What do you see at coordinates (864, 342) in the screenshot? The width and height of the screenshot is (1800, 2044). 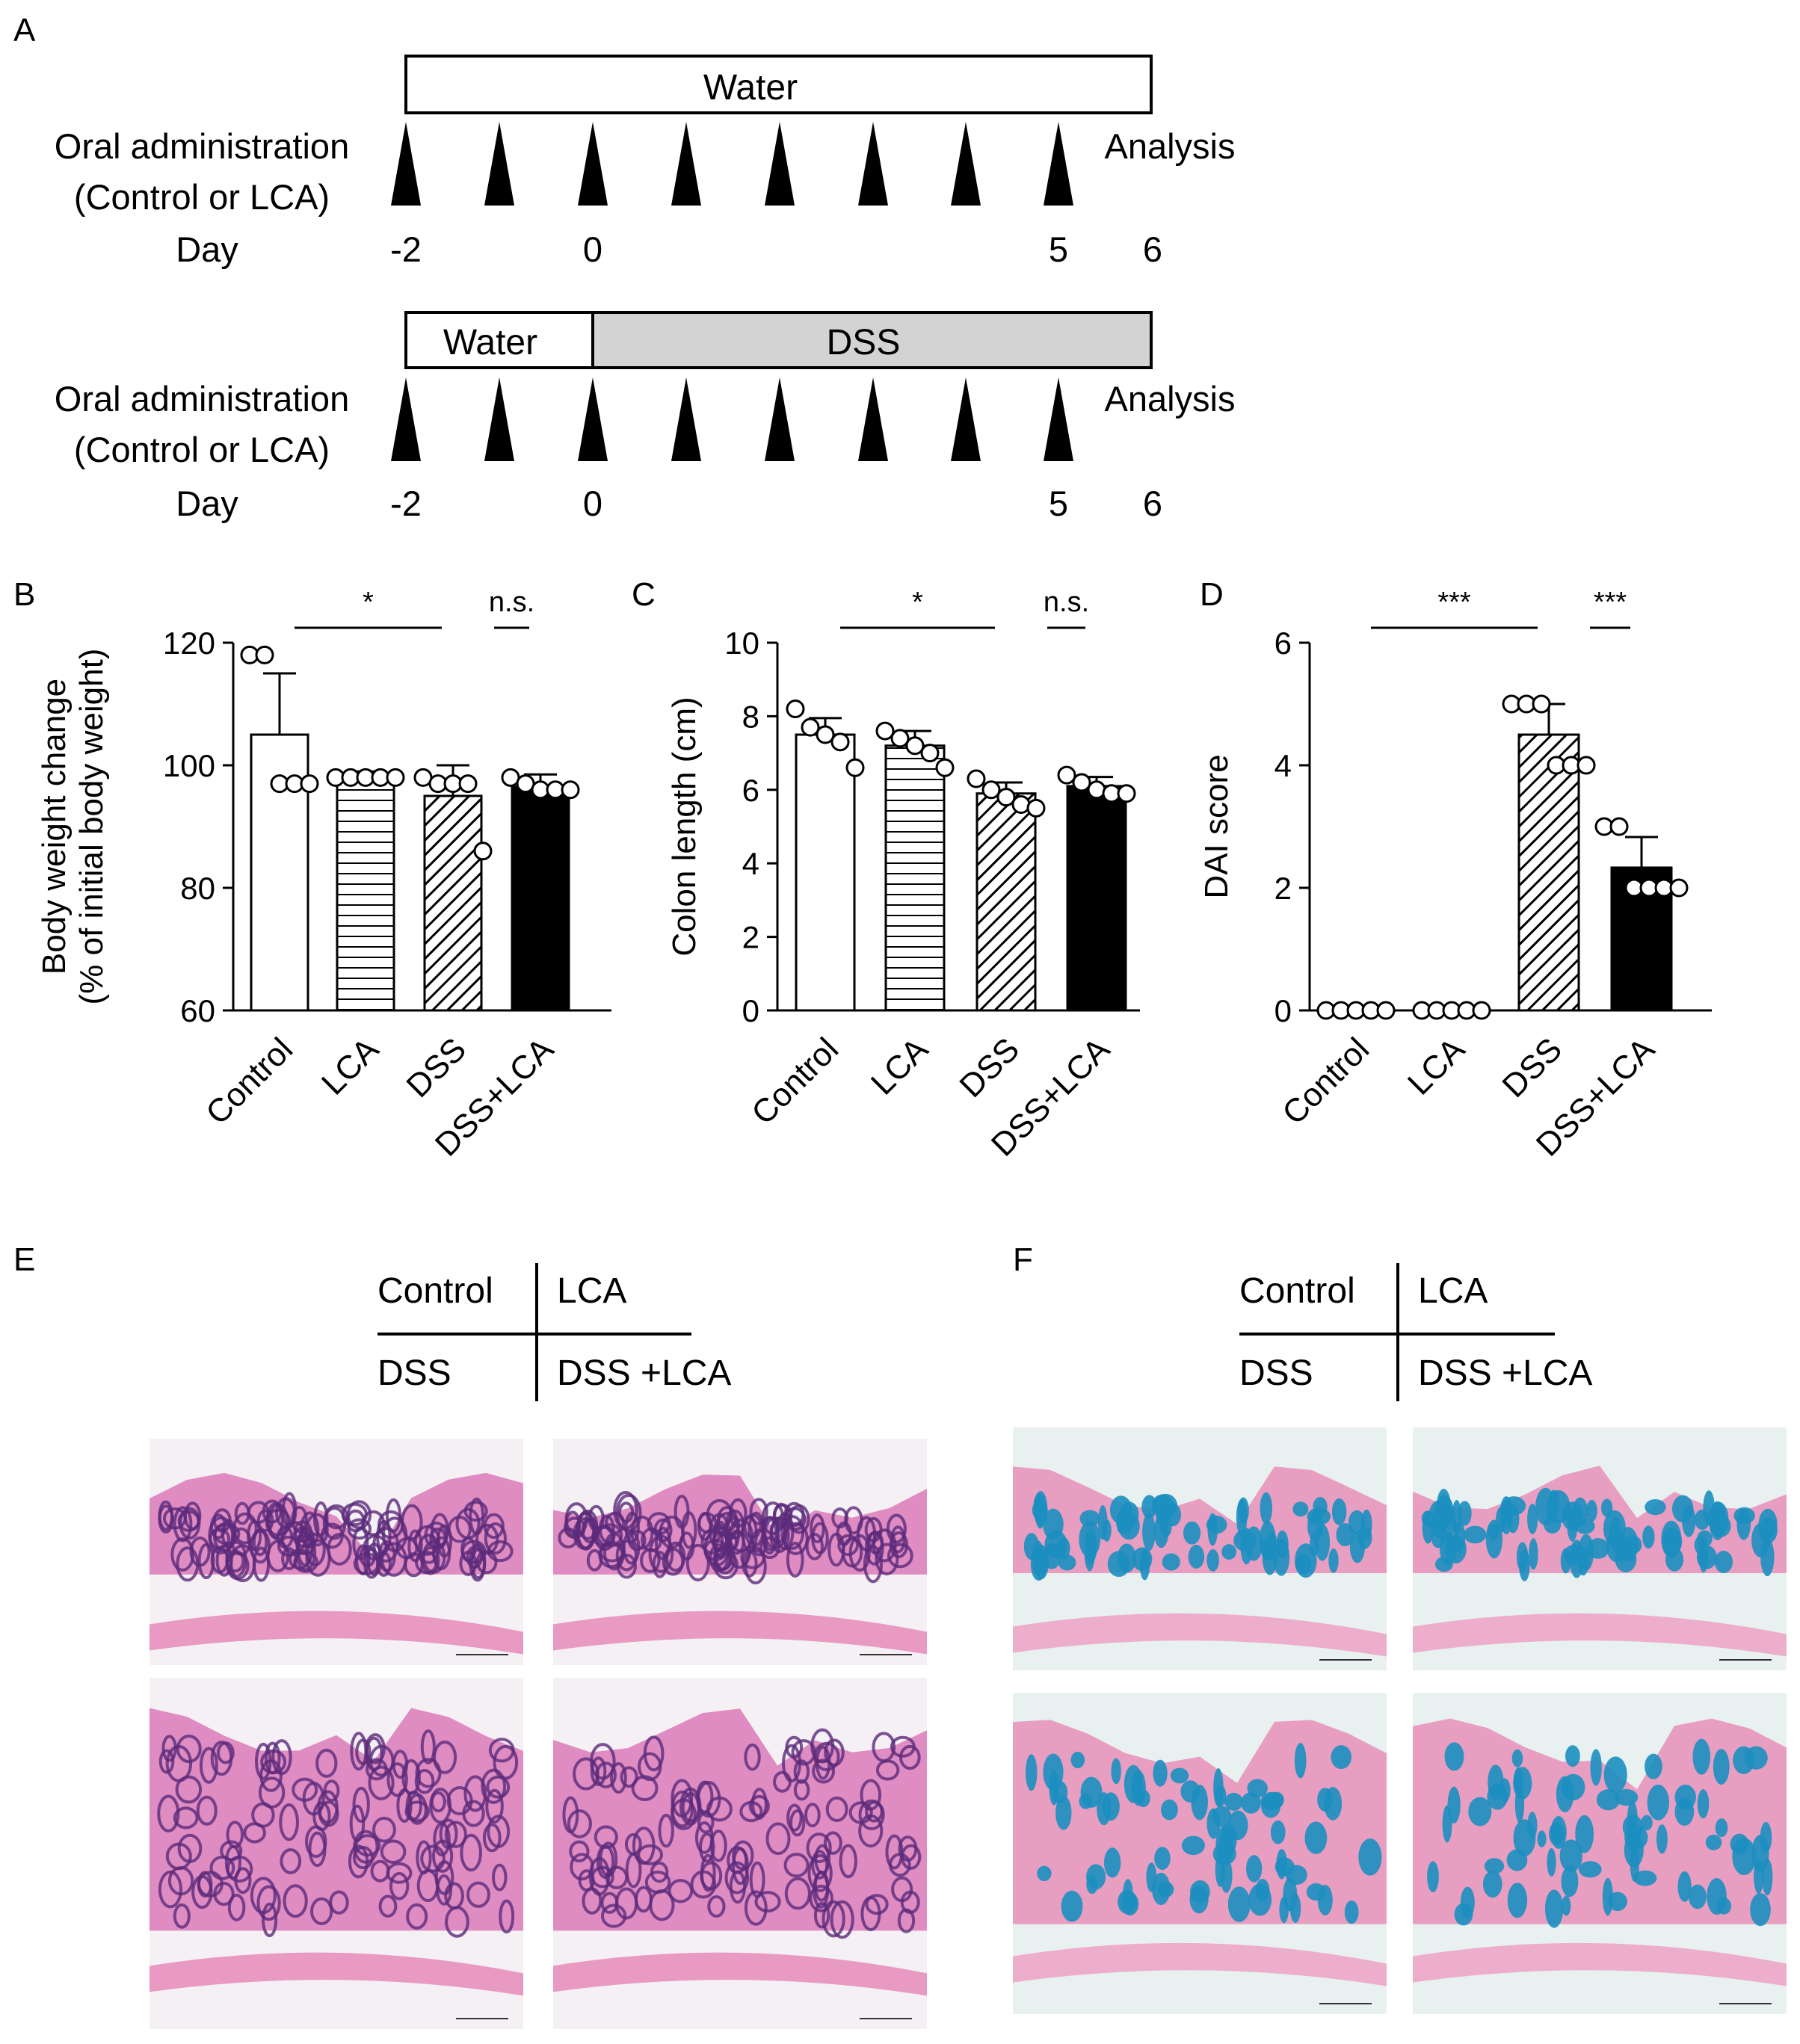 I see `timeline-2-dss-label: DSS` at bounding box center [864, 342].